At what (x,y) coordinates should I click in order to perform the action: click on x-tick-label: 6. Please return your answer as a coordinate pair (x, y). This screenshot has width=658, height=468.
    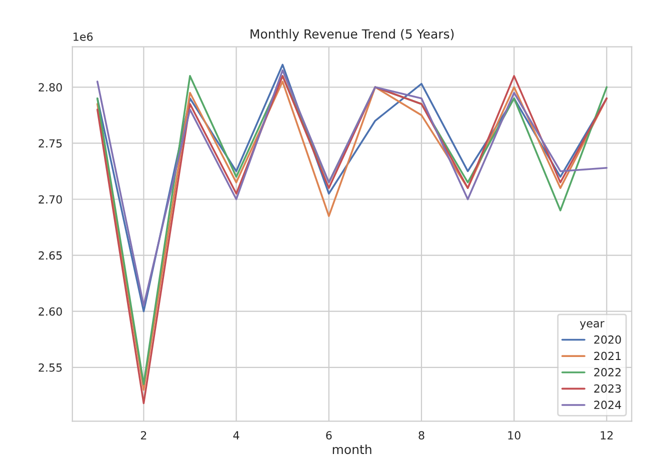
    Looking at the image, I should click on (329, 435).